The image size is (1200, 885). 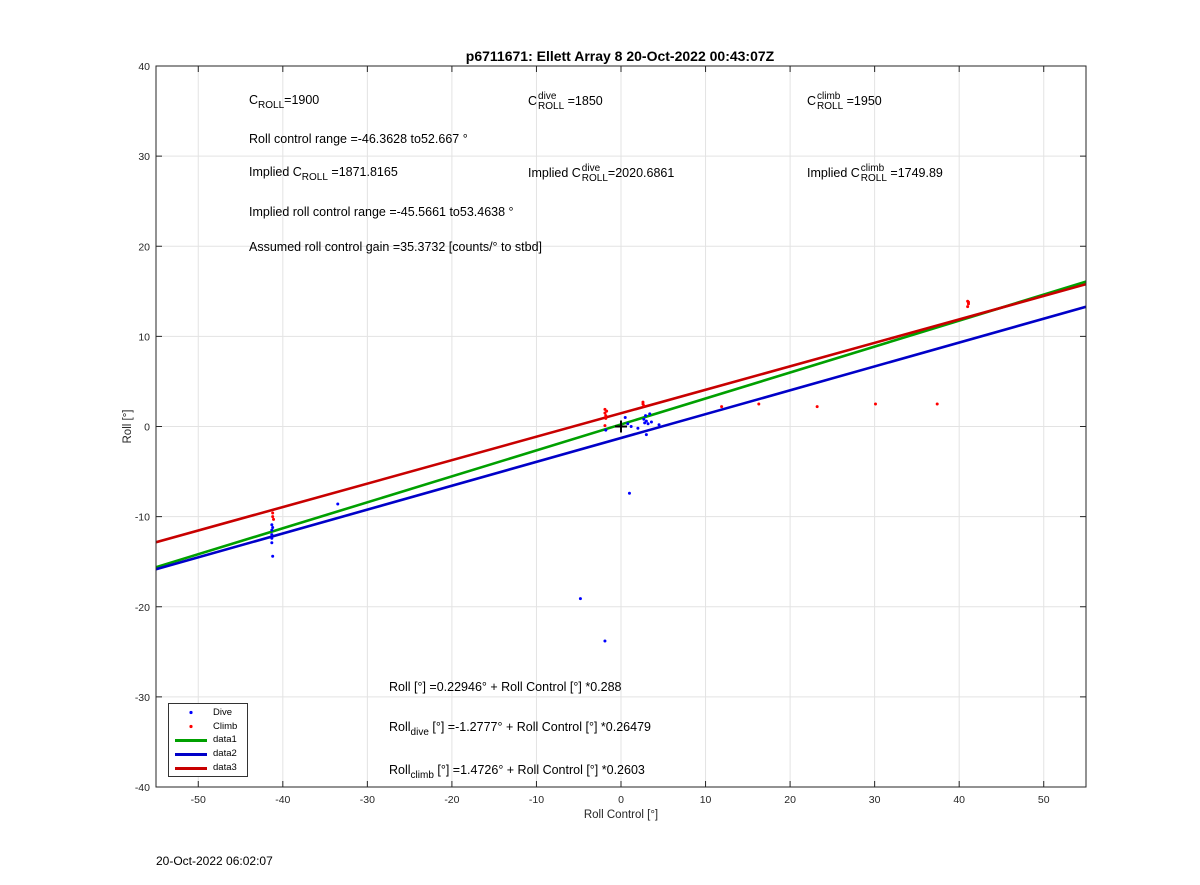 I want to click on c-roll-annotation: CROLL=1900, so click(x=284, y=102).